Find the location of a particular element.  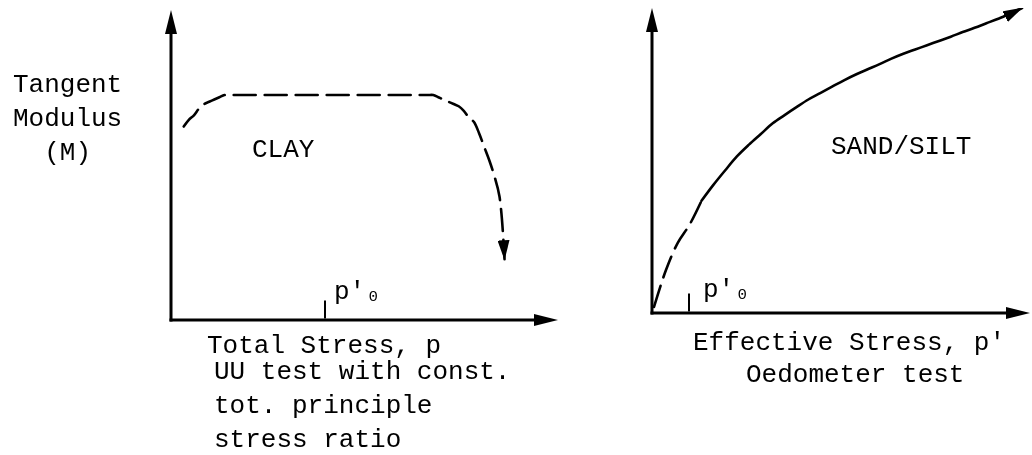

text: Oedometer test is located at coordinates (855, 375).